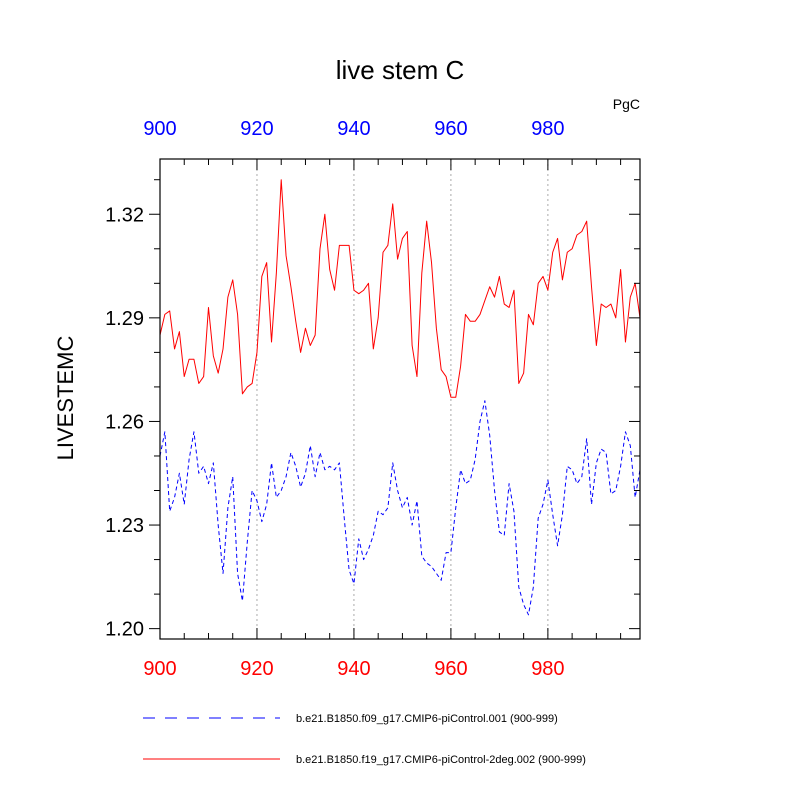 This screenshot has width=800, height=800. Describe the element at coordinates (353, 129) in the screenshot. I see `x-tick-label-top-2: 940` at that location.